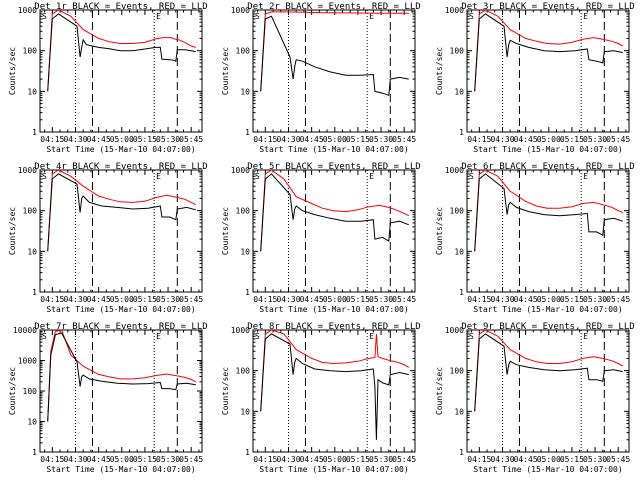  Describe the element at coordinates (120, 327) in the screenshot. I see `panel-title: Det 7r BLACK = Events, RED = LLD` at that location.